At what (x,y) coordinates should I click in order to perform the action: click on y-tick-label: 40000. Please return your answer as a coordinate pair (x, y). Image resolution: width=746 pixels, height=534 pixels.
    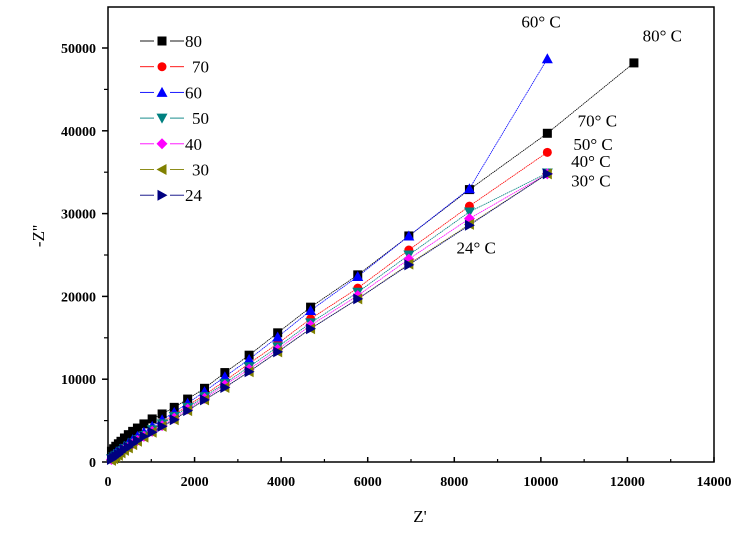
    Looking at the image, I should click on (78, 132).